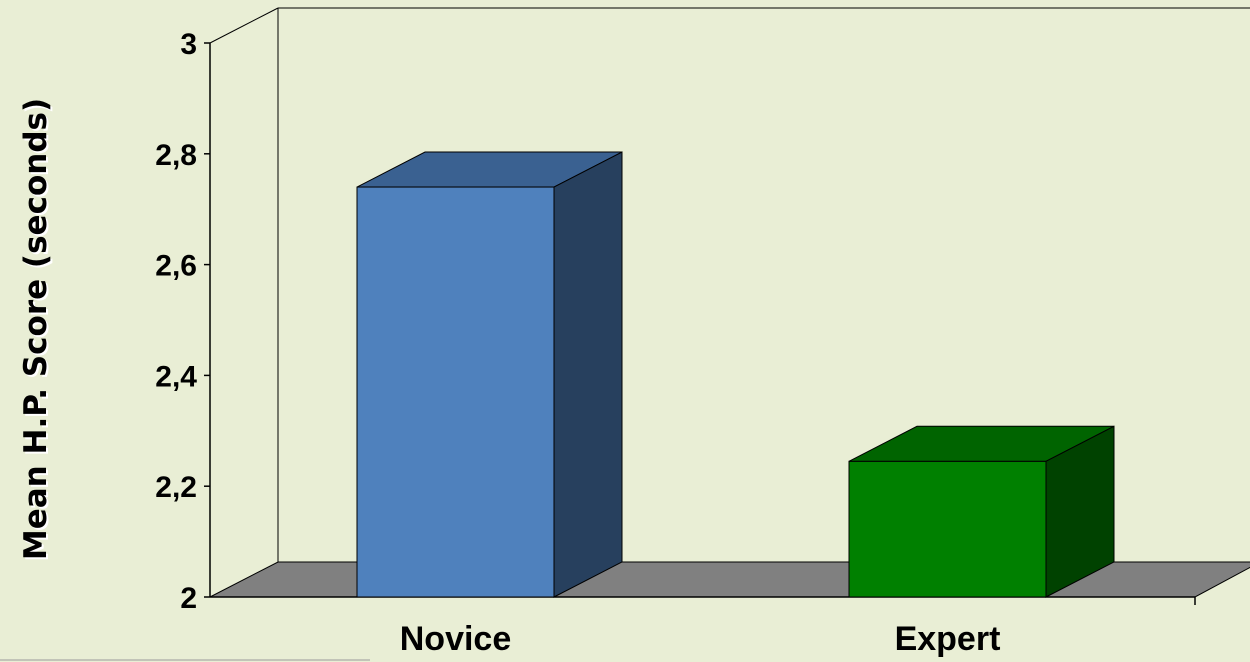 The height and width of the screenshot is (662, 1250). I want to click on y-tick-label: 2,8, so click(176, 155).